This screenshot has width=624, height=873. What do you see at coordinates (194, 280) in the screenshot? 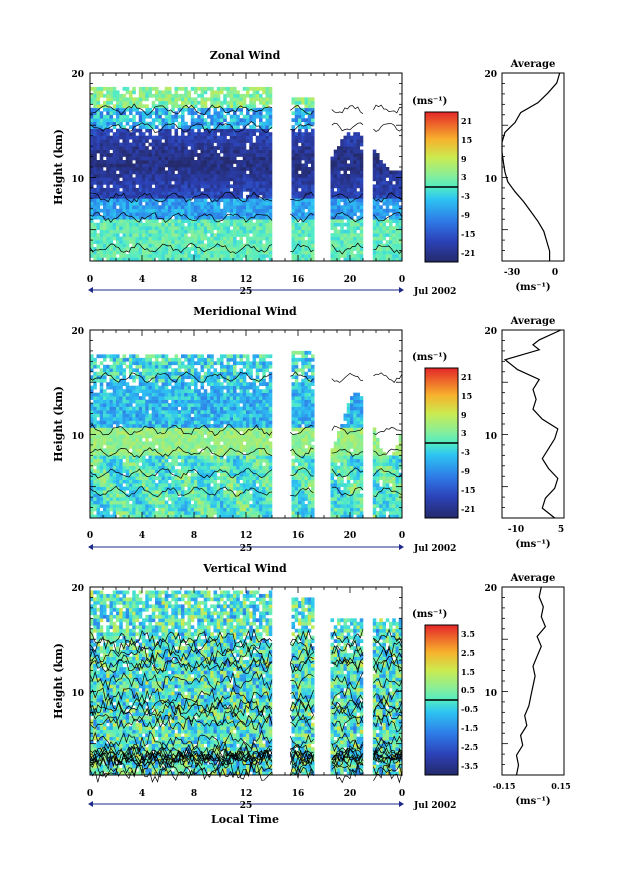
I see `x-tick-label: 8` at bounding box center [194, 280].